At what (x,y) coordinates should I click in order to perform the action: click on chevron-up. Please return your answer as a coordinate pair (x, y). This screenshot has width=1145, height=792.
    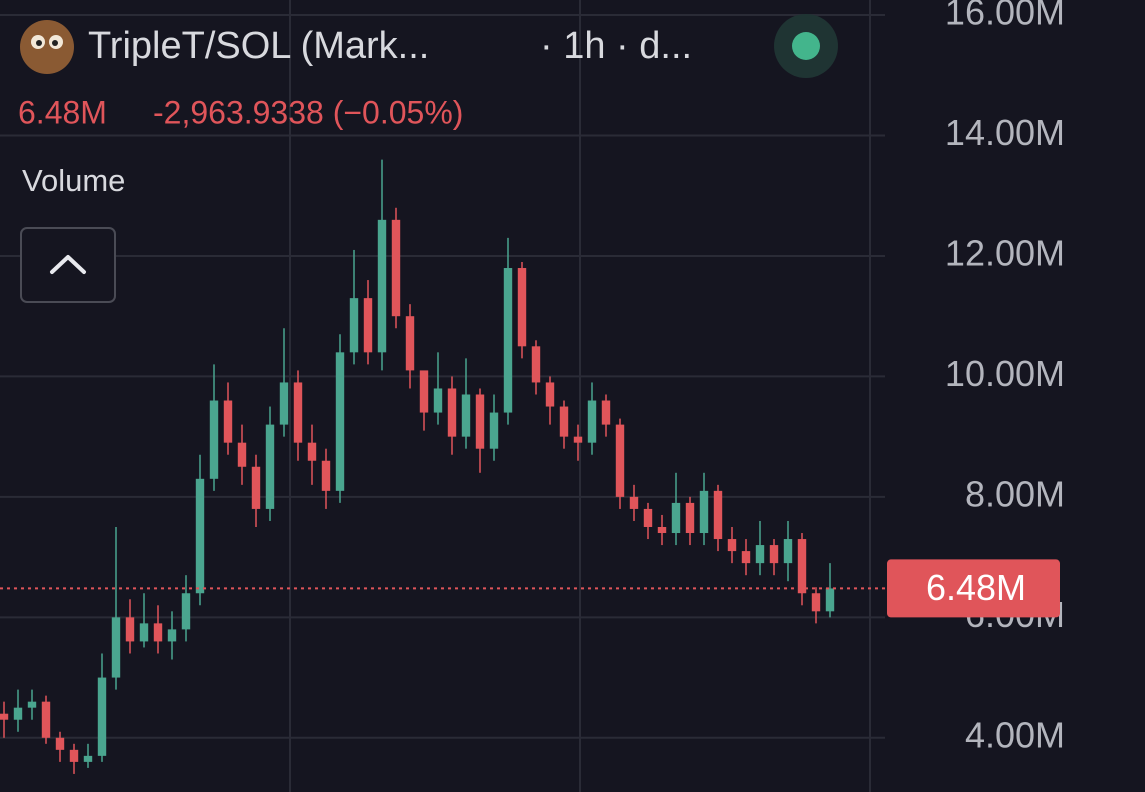
    Looking at the image, I should click on (68, 264).